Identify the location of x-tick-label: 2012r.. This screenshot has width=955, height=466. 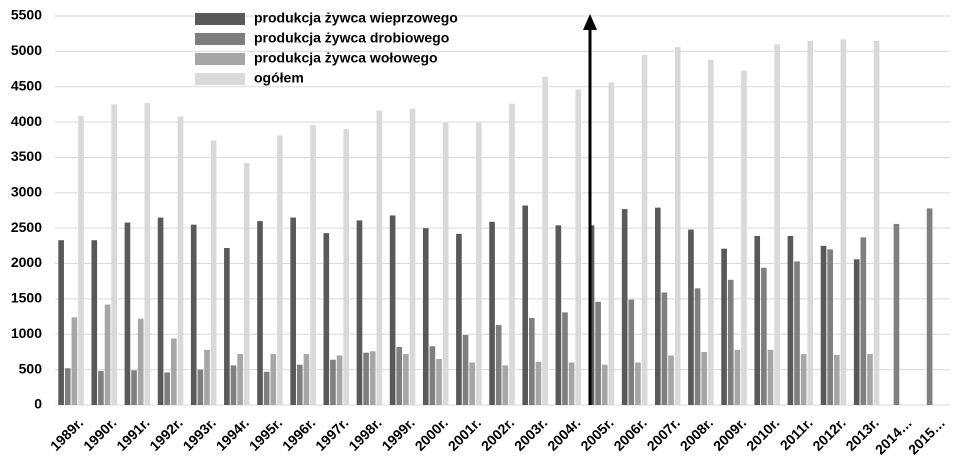
(828, 433).